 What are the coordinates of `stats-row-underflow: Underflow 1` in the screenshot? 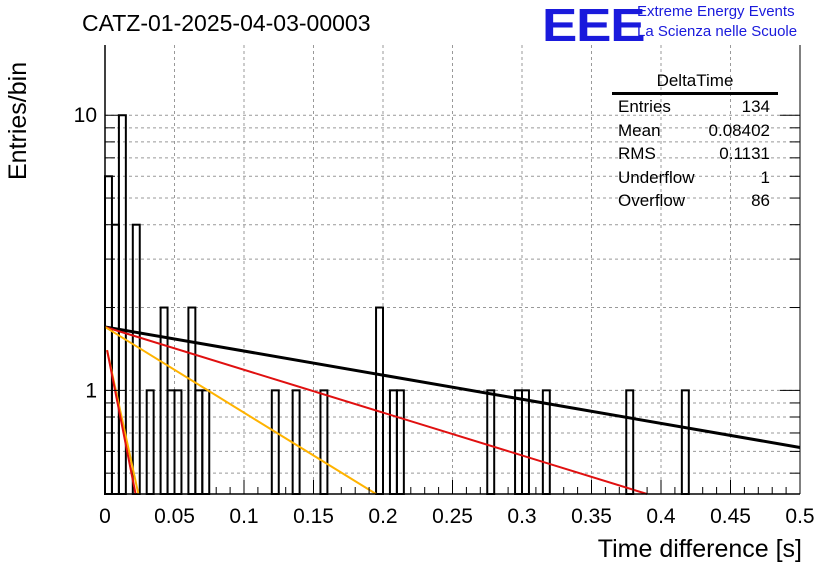 It's located at (695, 178).